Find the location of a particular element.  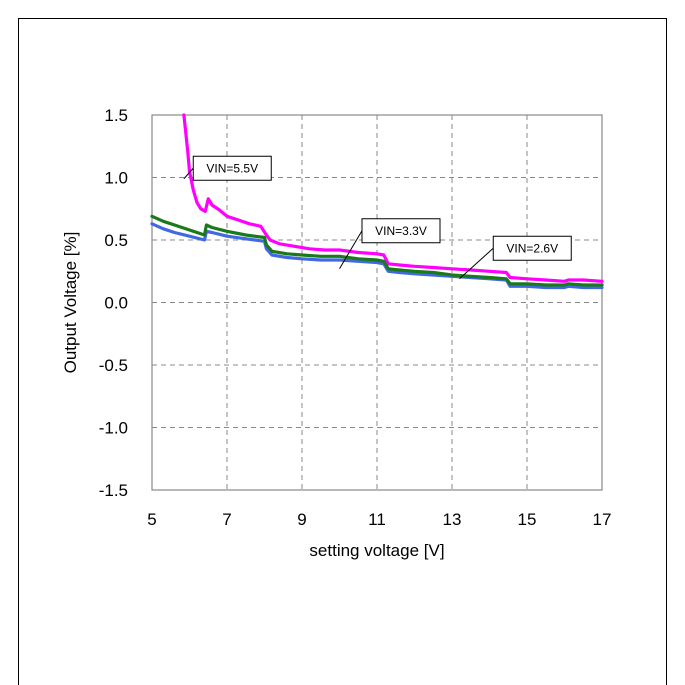

x-axis-label: setting voltage [V] is located at coordinates (376, 550).